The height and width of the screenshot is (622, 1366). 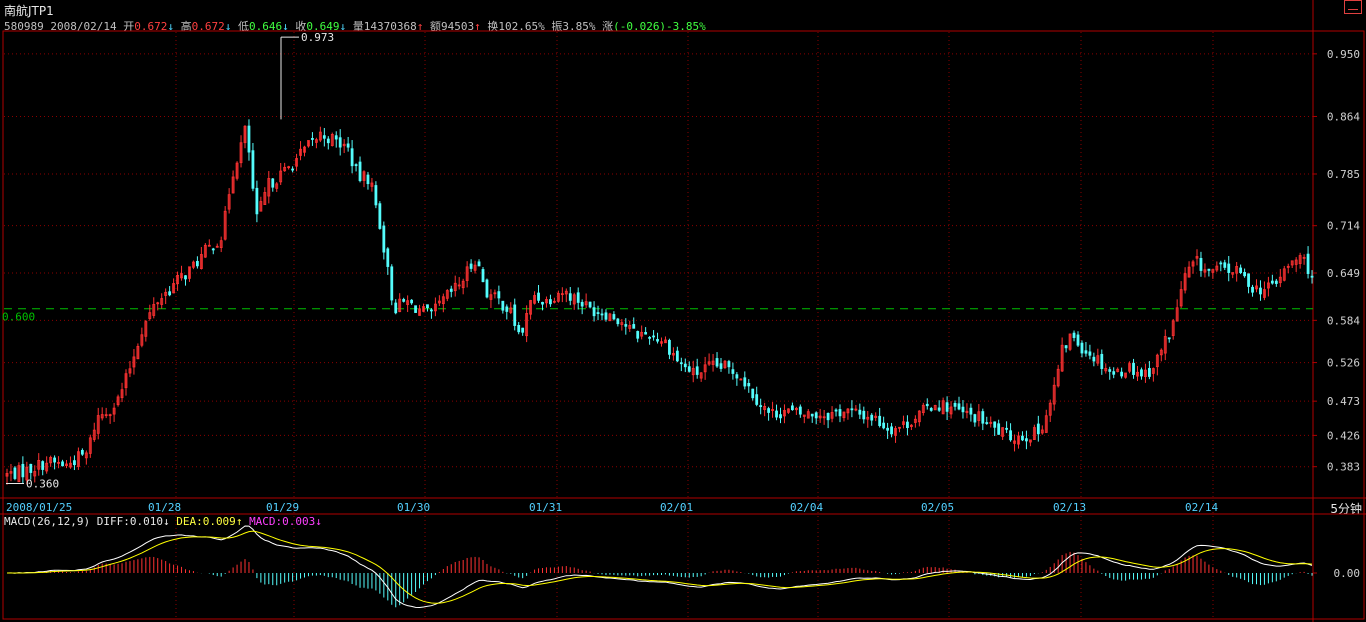 What do you see at coordinates (1346, 509) in the screenshot?
I see `period-label: 5分钟` at bounding box center [1346, 509].